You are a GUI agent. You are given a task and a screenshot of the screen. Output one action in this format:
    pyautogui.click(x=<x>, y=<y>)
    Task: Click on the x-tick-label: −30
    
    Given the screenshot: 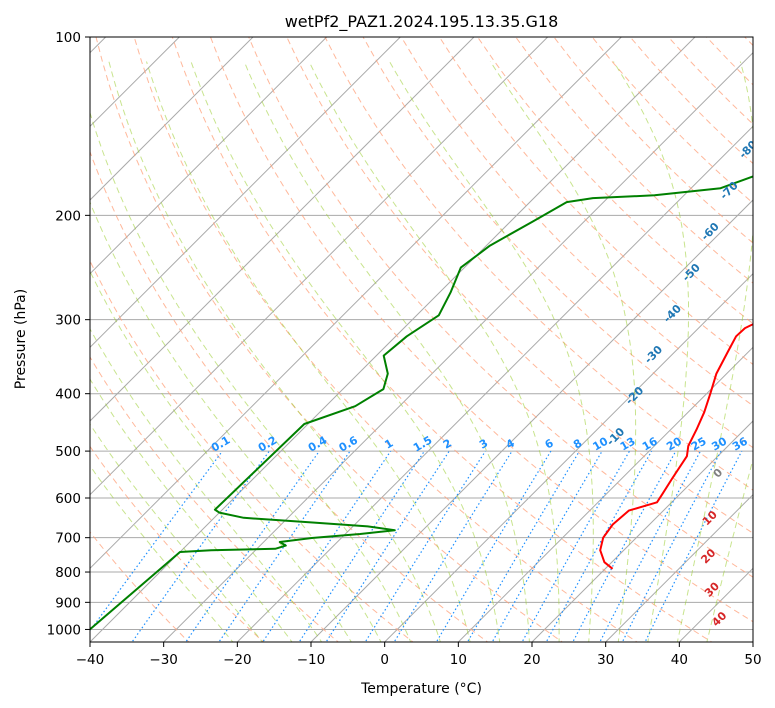 What is the action you would take?
    pyautogui.click(x=163, y=660)
    